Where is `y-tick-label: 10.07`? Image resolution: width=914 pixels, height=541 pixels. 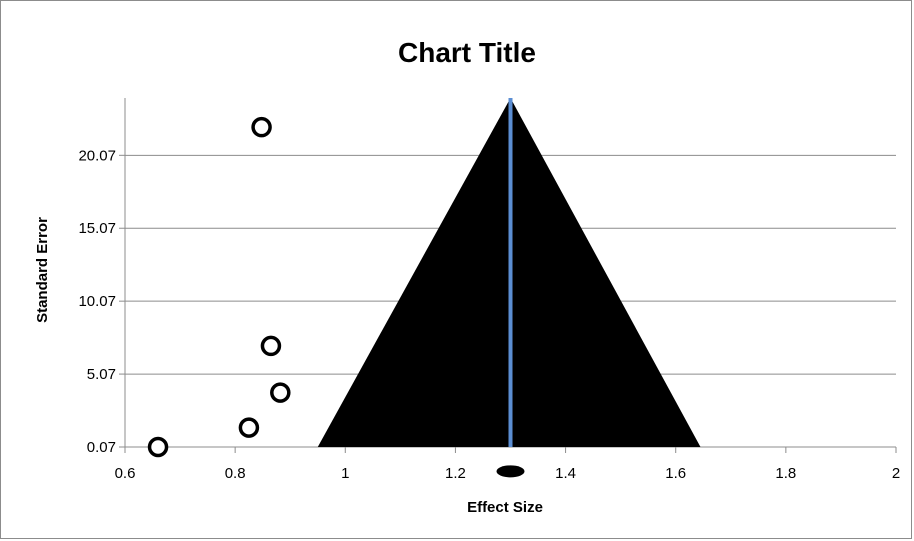
y-tick-label: 10.07 is located at coordinates (97, 301).